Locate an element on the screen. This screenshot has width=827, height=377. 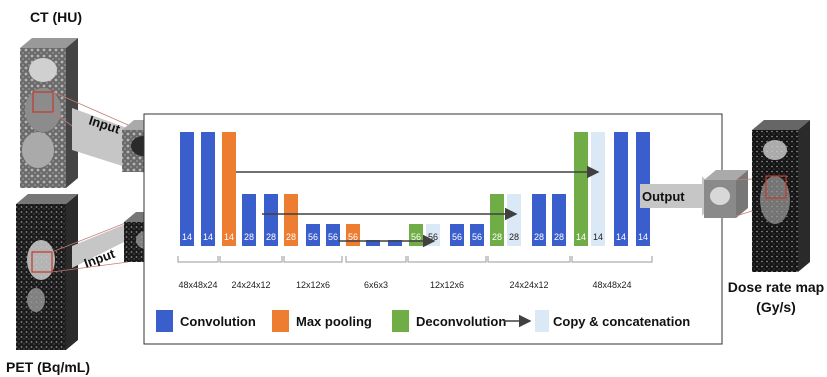
block-channel-label-15: 28 is located at coordinates (497, 237).